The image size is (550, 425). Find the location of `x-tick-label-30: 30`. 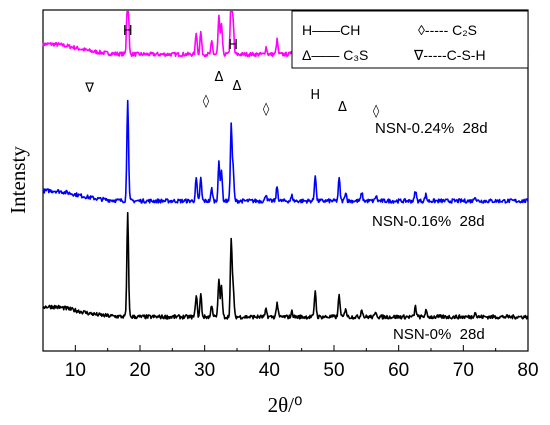

x-tick-label-30: 30 is located at coordinates (204, 370).